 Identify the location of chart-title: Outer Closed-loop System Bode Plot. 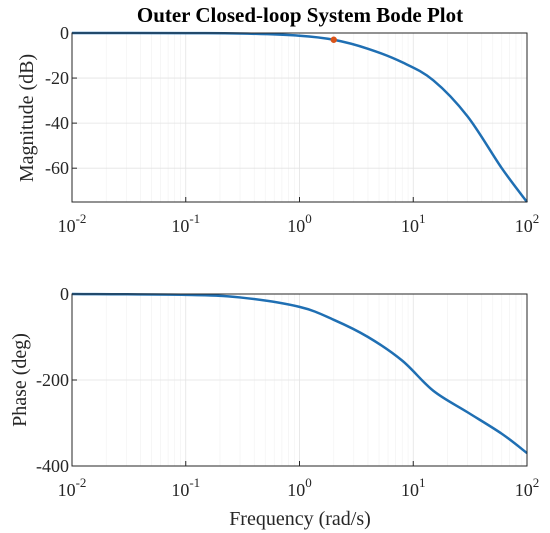
(300, 15).